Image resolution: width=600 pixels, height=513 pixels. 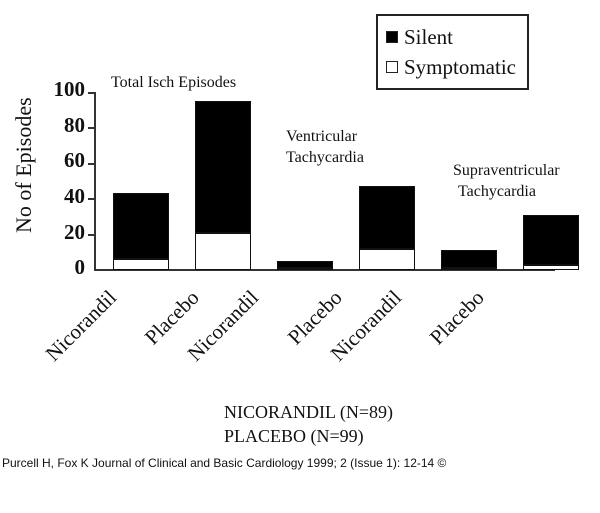 What do you see at coordinates (81, 325) in the screenshot?
I see `x-label-nicorandil: Nicorandil` at bounding box center [81, 325].